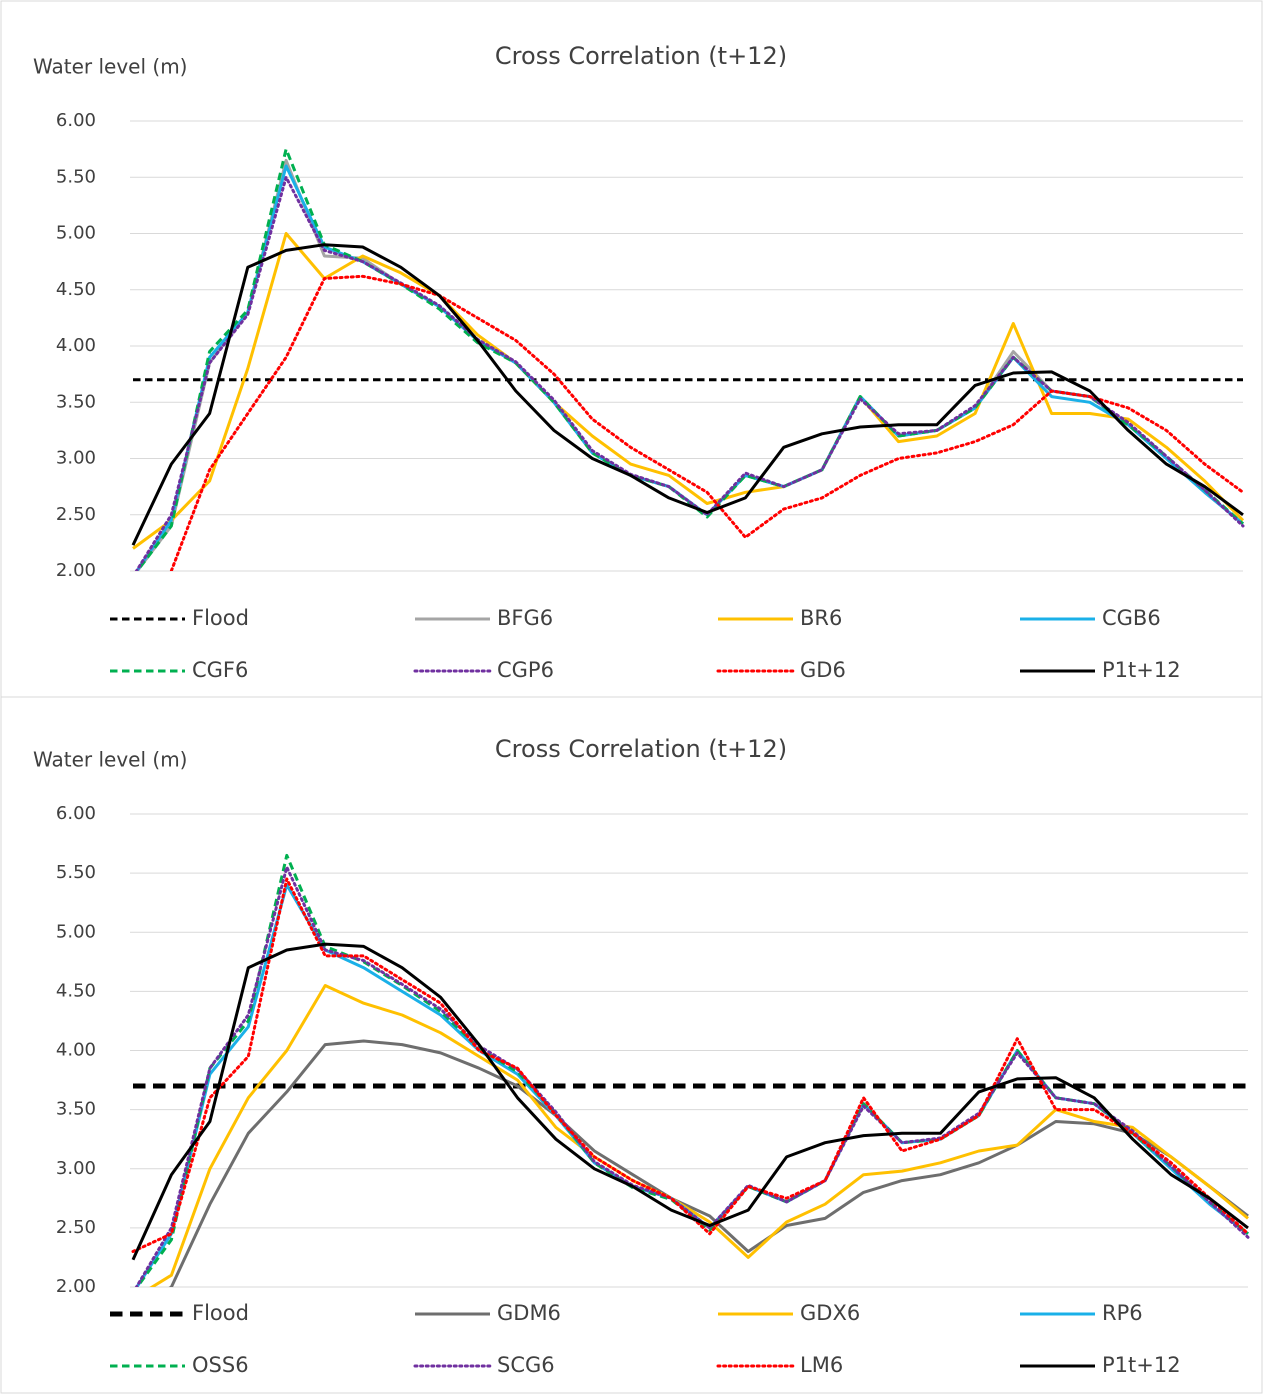 Image resolution: width=1263 pixels, height=1399 pixels. Describe the element at coordinates (823, 670) in the screenshot. I see `legend-label: GD6` at that location.